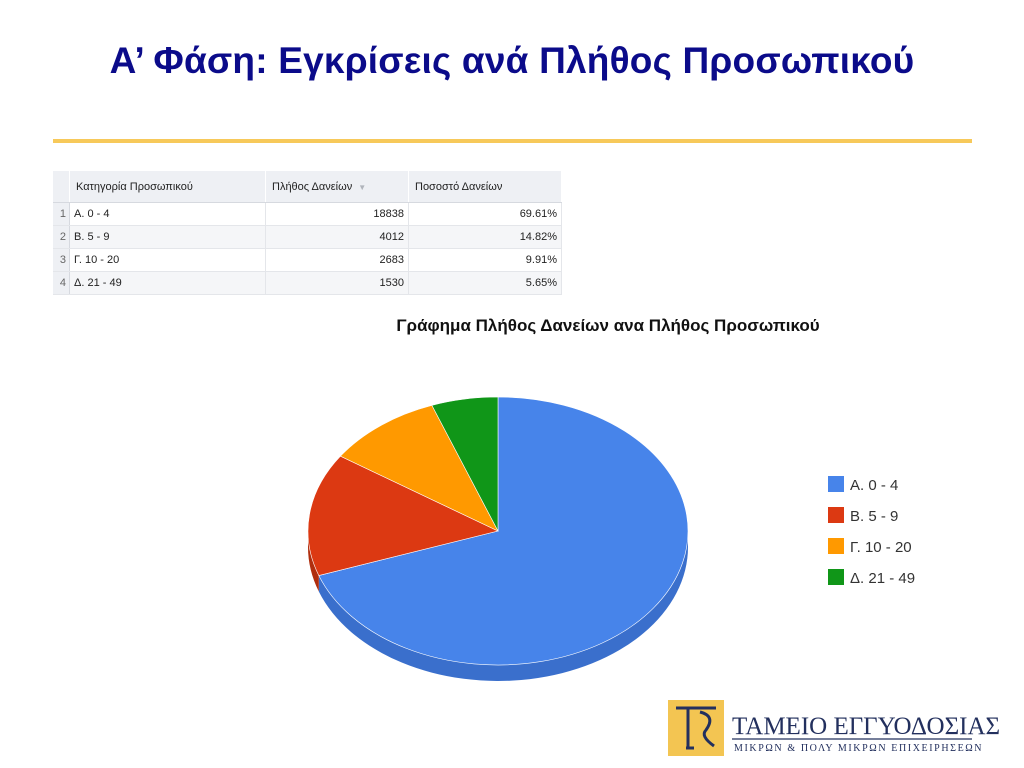  I want to click on title-divider, so click(512, 141).